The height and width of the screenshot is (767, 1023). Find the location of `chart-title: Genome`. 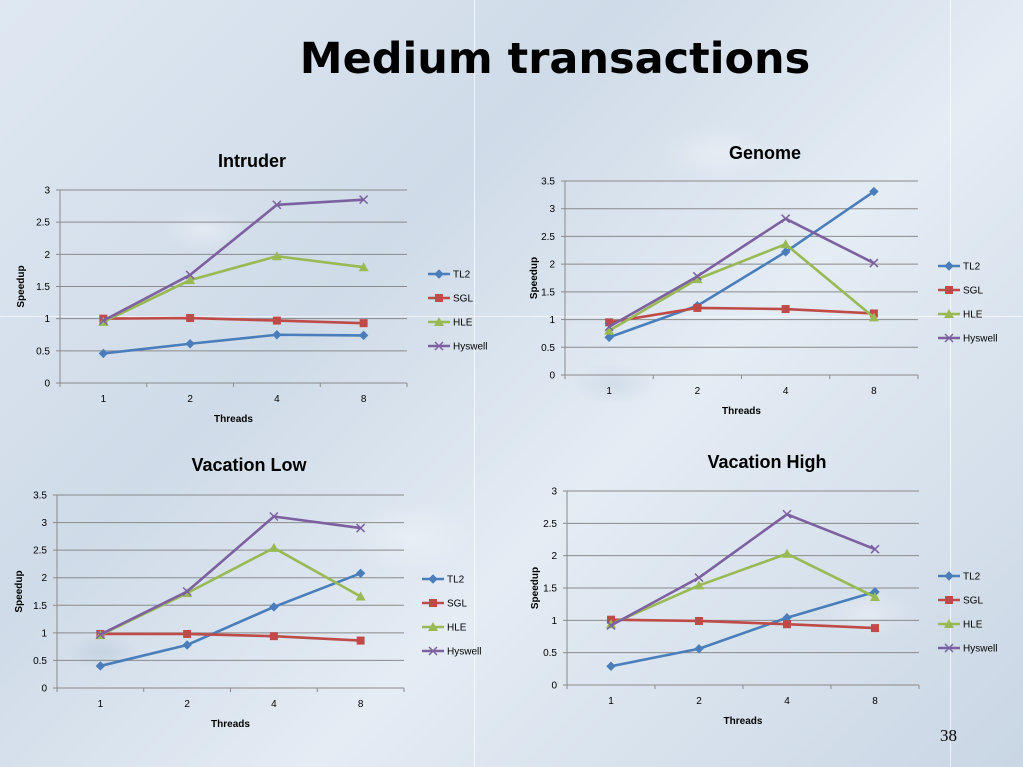

chart-title: Genome is located at coordinates (765, 153).